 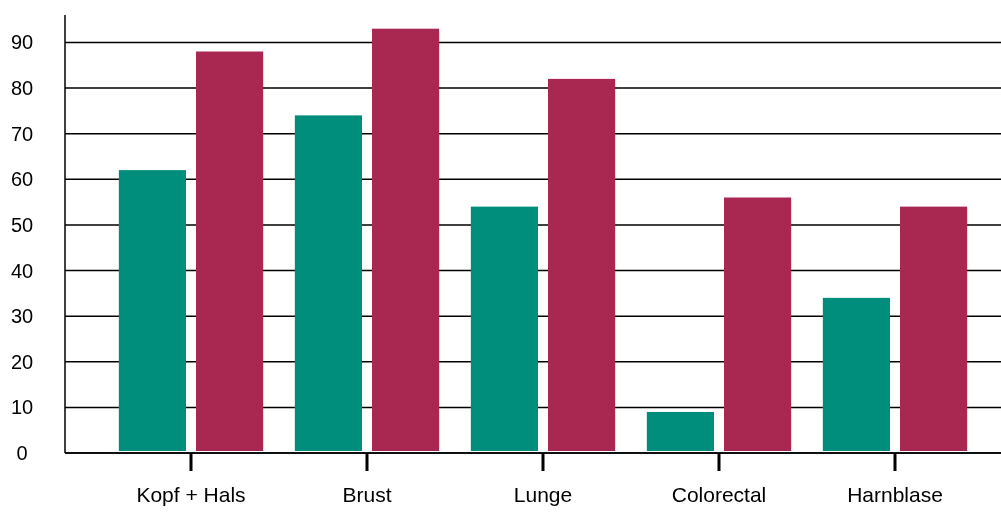 What do you see at coordinates (22, 179) in the screenshot?
I see `y-tick-label: 60` at bounding box center [22, 179].